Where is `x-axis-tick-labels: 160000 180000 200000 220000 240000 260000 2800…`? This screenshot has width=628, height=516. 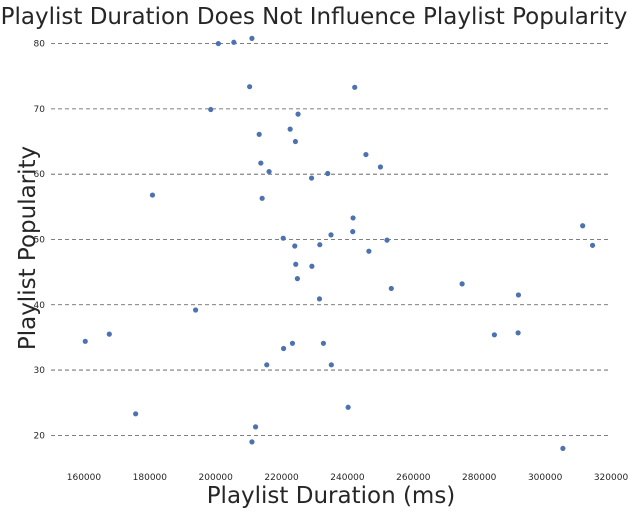
x-axis-tick-labels: 160000 180000 200000 220000 240000 260000 2800… is located at coordinates (347, 478).